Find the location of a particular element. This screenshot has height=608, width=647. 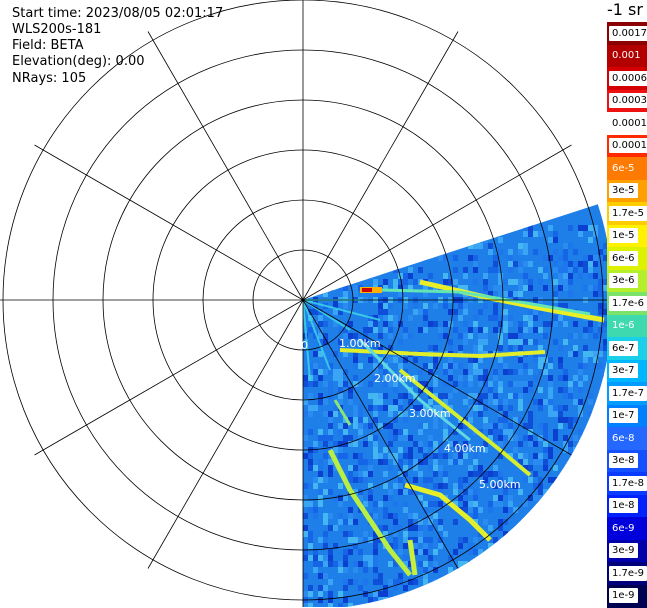

colorbar-label: 3e-7 is located at coordinates (623, 371).